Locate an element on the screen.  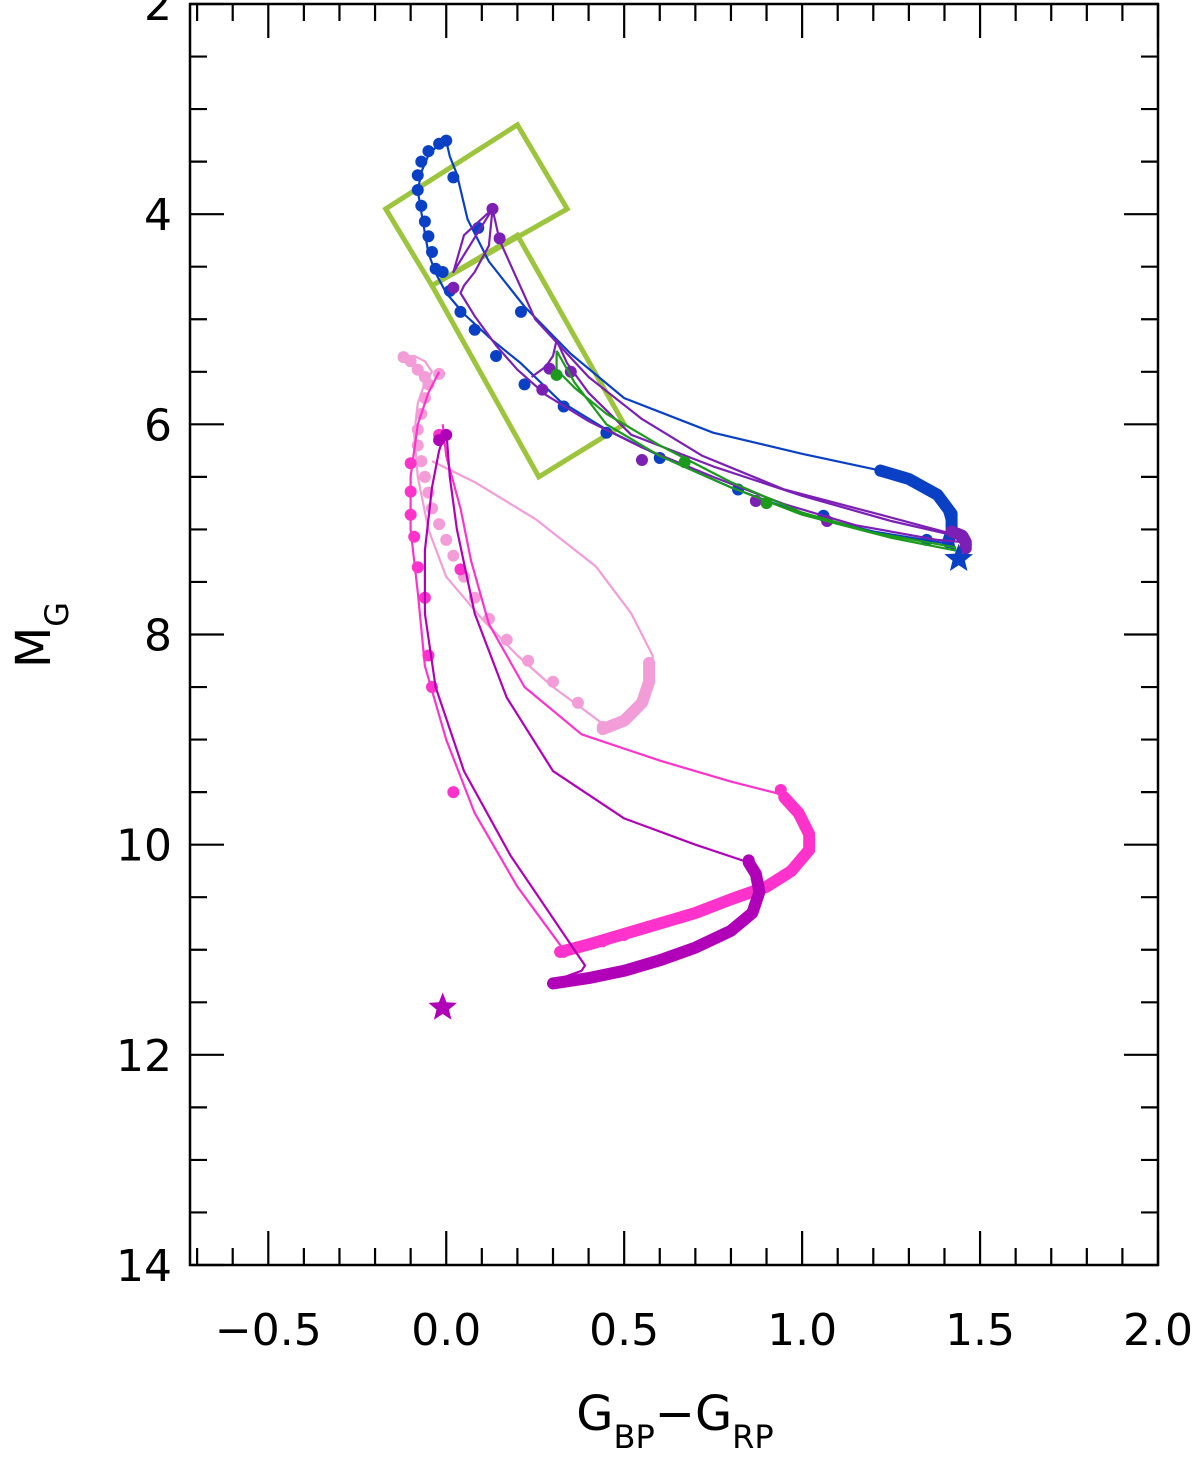
track-purple-line is located at coordinates (713, 380).